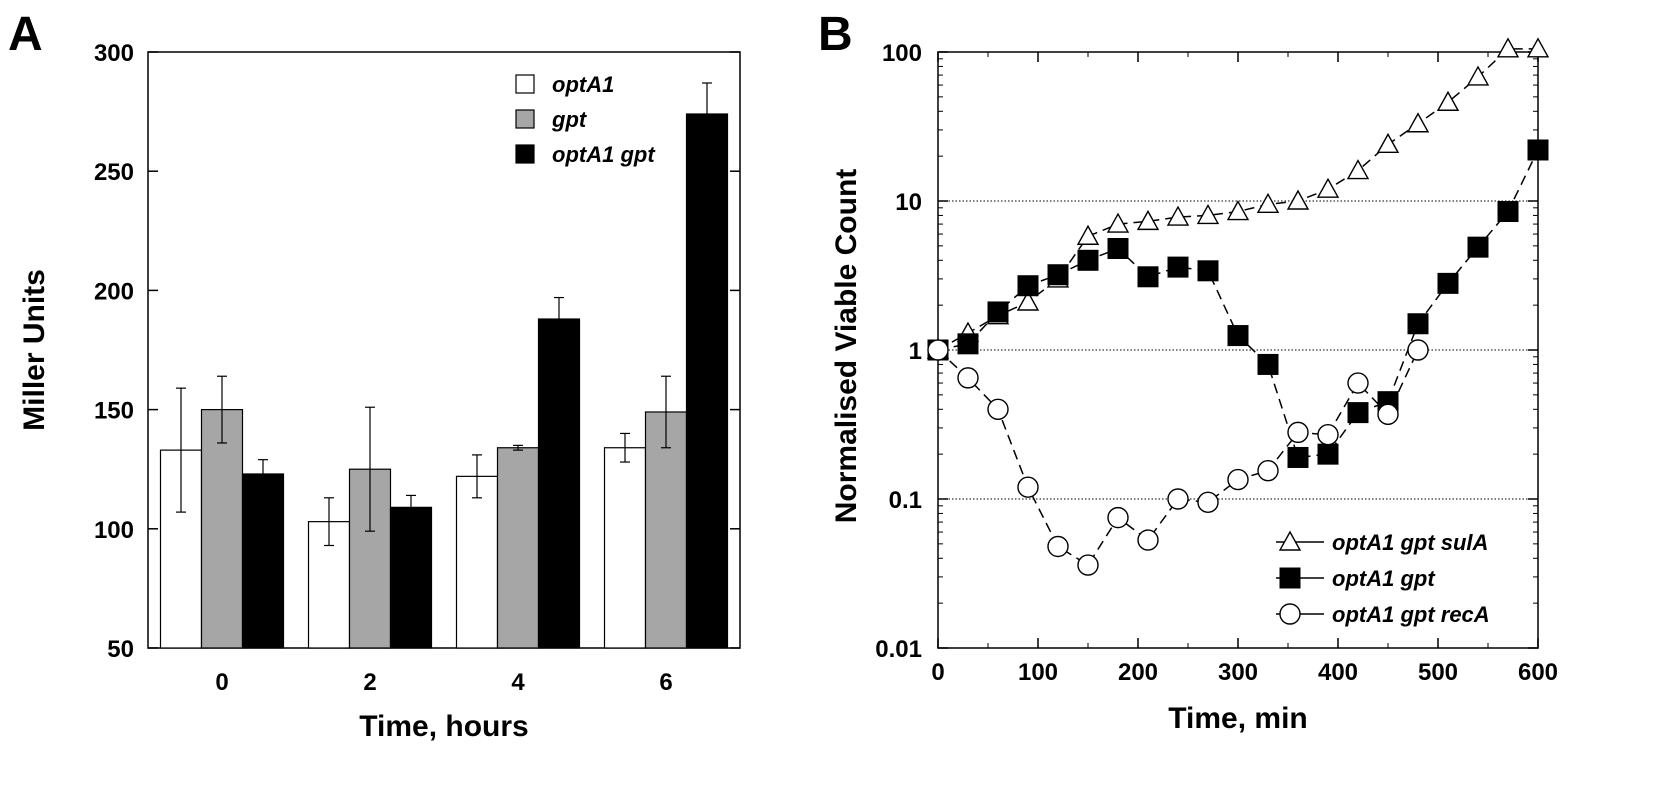 This screenshot has width=1666, height=800. I want to click on y-tick-label: 0.01, so click(898, 649).